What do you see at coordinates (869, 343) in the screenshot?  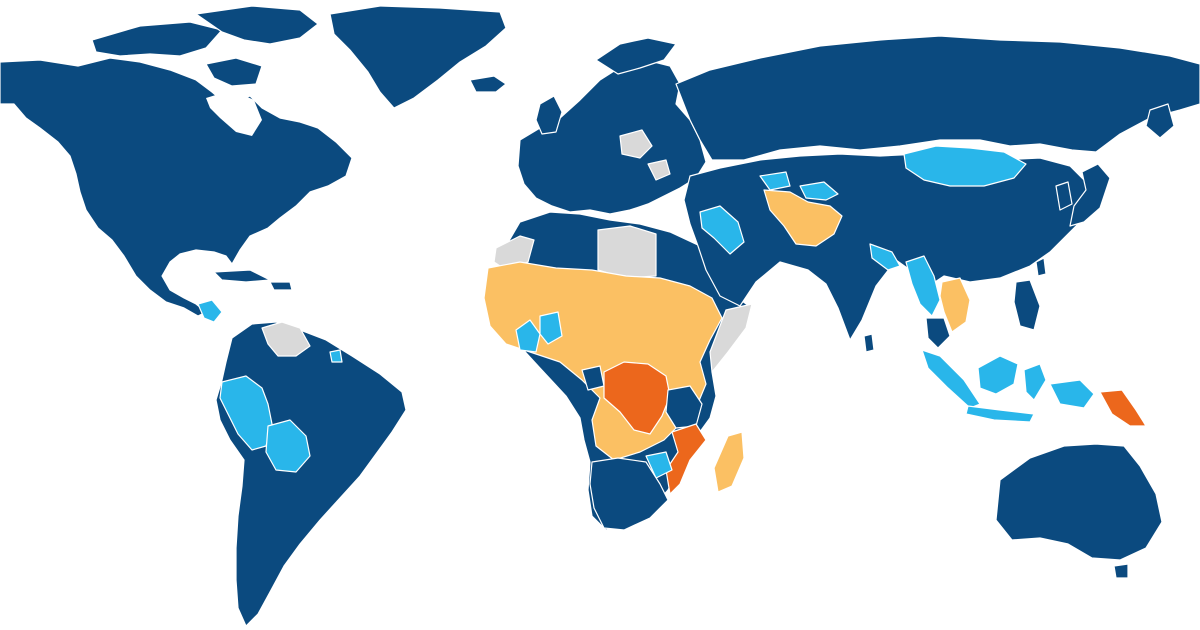 I see `region-sri-lanka` at bounding box center [869, 343].